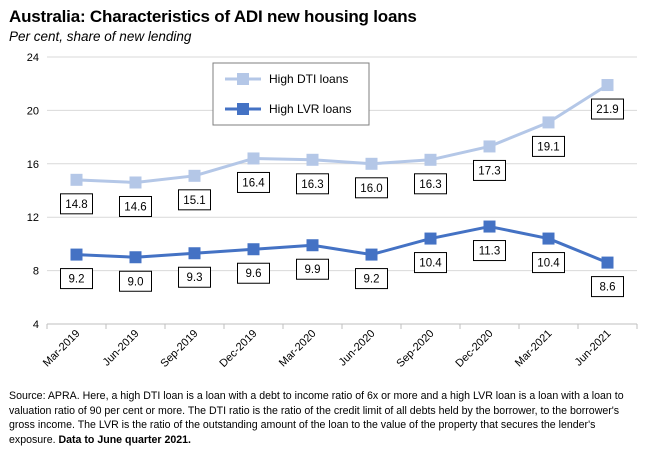 This screenshot has width=650, height=455. What do you see at coordinates (33, 218) in the screenshot?
I see `y-tick-label: 12` at bounding box center [33, 218].